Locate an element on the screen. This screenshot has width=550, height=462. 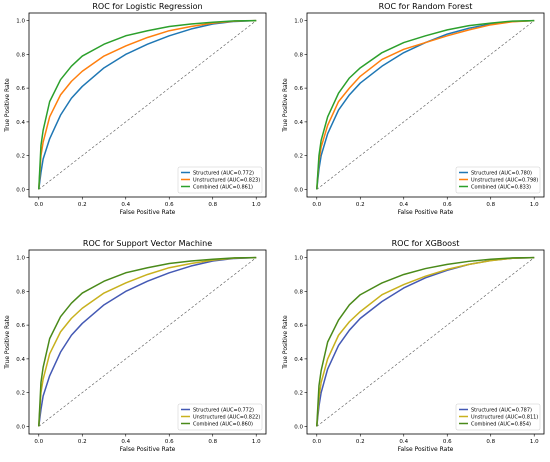
legend-label: Combined (AUC=0.860) is located at coordinates (223, 424).